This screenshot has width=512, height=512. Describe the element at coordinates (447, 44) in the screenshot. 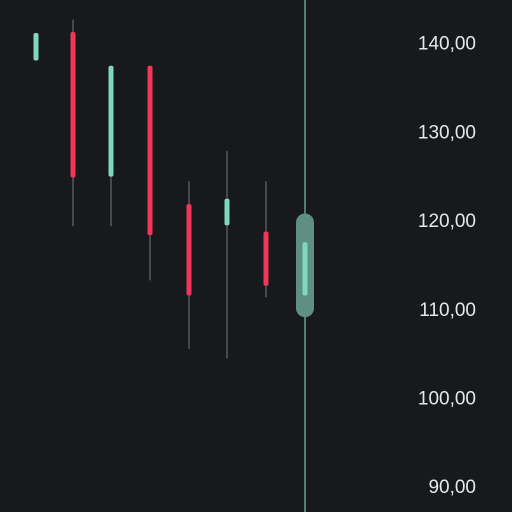

I see `y-tick-label: 140,00` at that location.